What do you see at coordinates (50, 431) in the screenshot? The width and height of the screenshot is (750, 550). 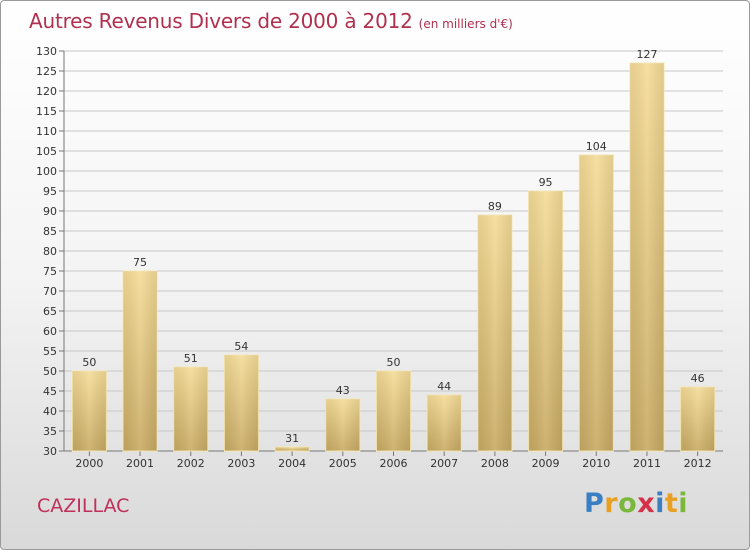 I see `y-tick-label: 35` at bounding box center [50, 431].